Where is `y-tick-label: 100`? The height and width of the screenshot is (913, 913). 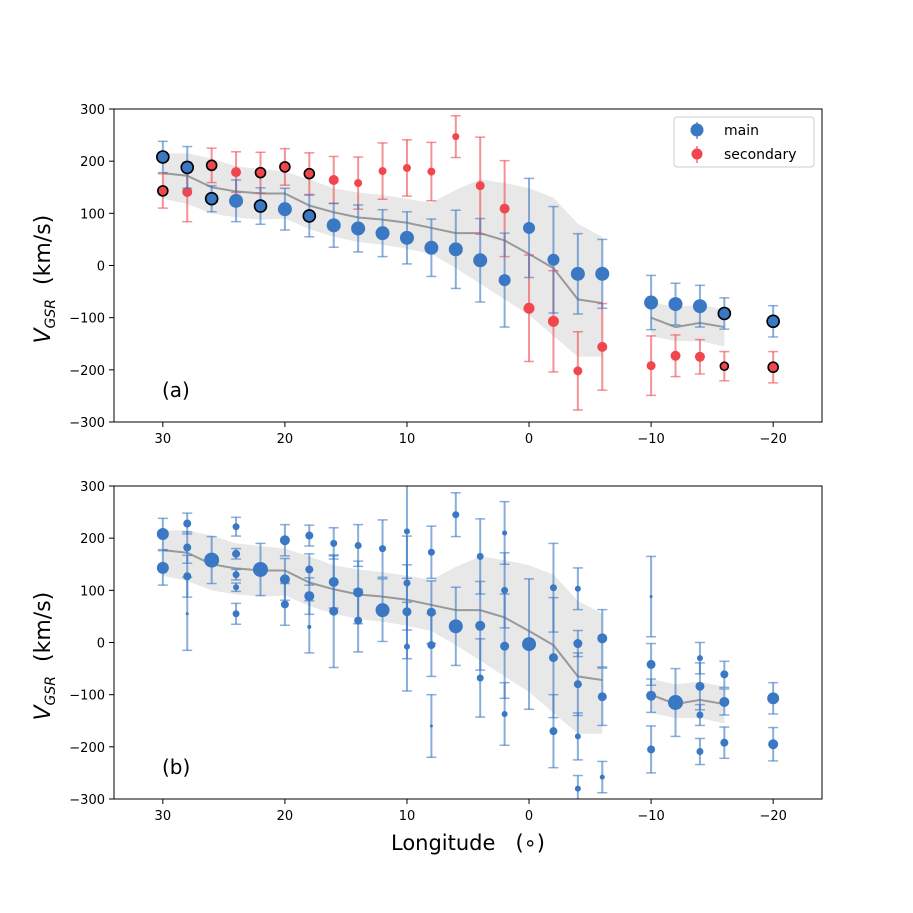
y-tick-label: 100 is located at coordinates (92, 214).